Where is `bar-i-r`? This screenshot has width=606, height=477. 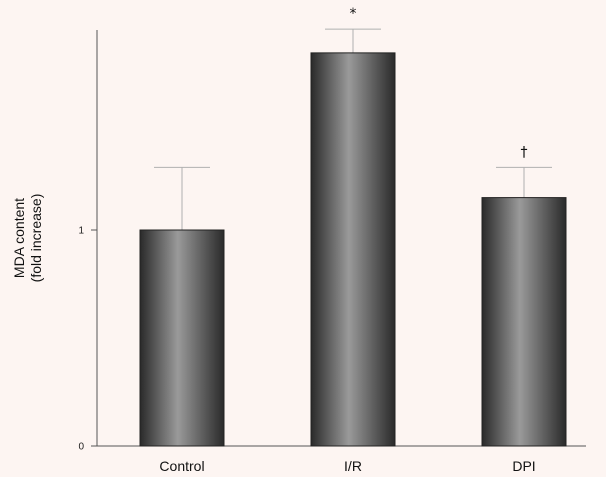
bar-i-r is located at coordinates (353, 249).